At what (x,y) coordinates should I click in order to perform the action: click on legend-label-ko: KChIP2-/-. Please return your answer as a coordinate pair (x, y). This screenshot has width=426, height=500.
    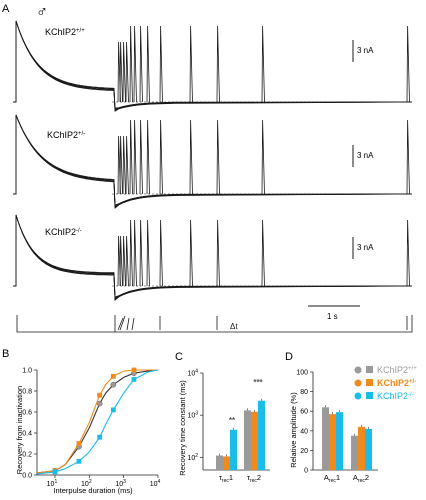
    Looking at the image, I should click on (395, 396).